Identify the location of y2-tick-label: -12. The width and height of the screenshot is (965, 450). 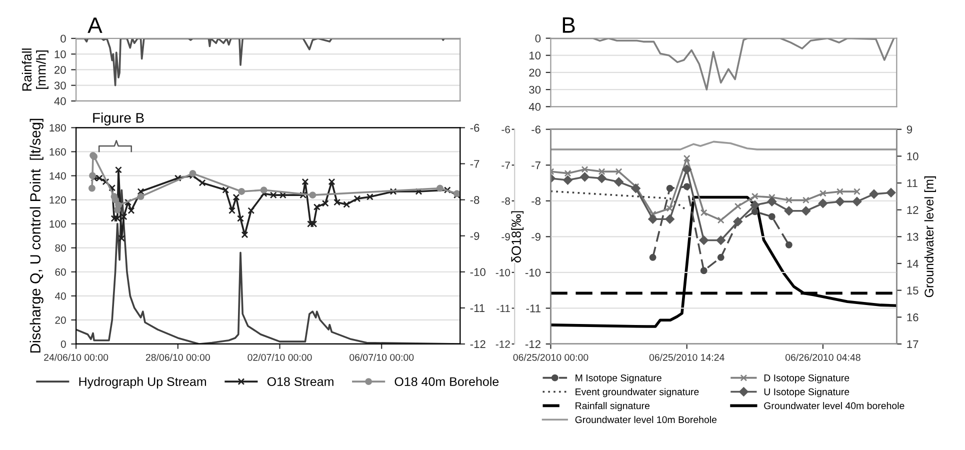
(478, 344).